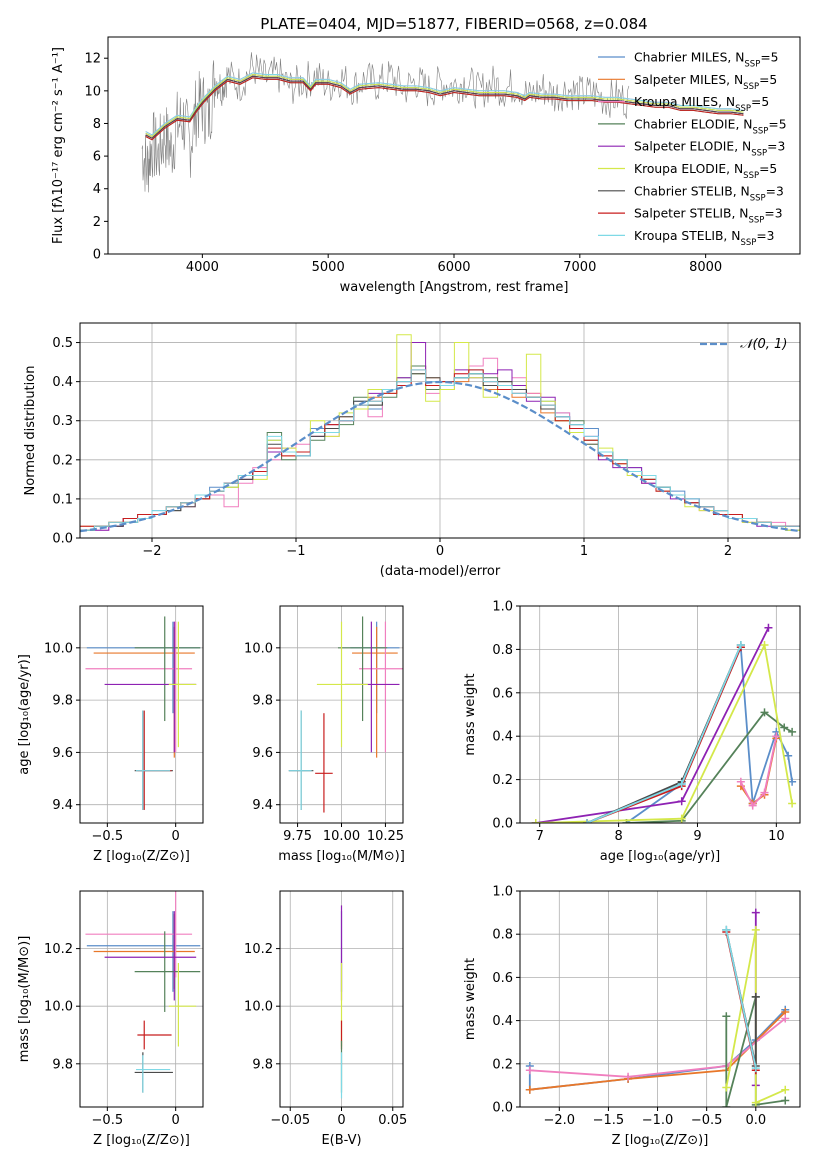 The image size is (819, 1170). Describe the element at coordinates (502, 737) in the screenshot. I see `y-tick-label: 0.4` at that location.